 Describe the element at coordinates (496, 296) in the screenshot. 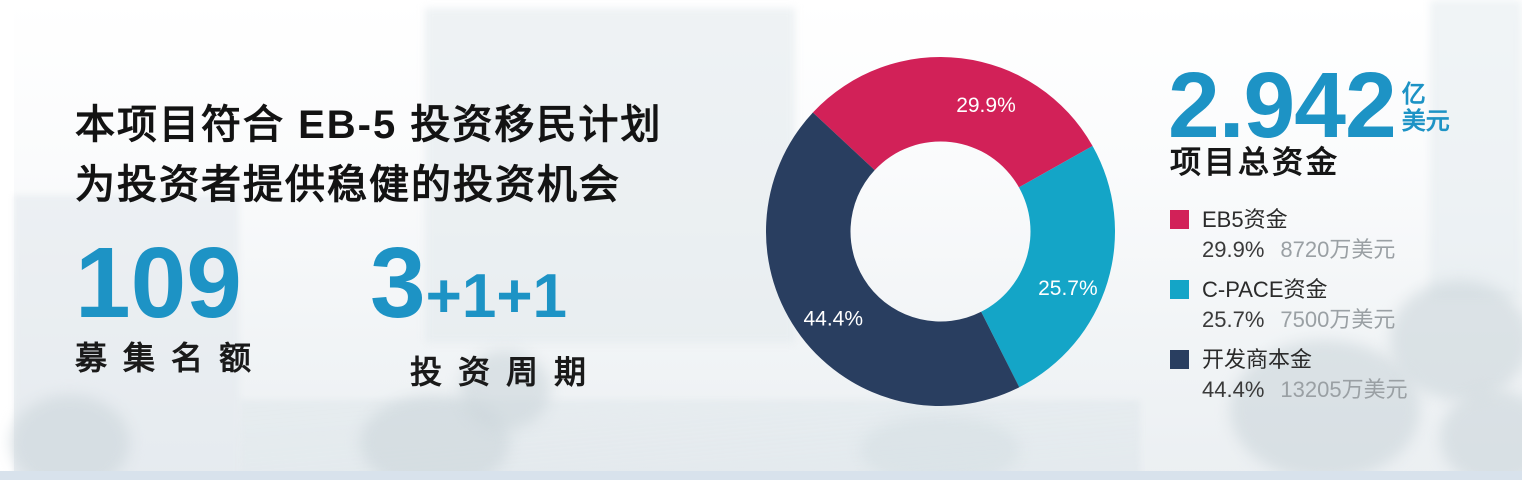

I see `cycle-value-small: +1+1` at that location.